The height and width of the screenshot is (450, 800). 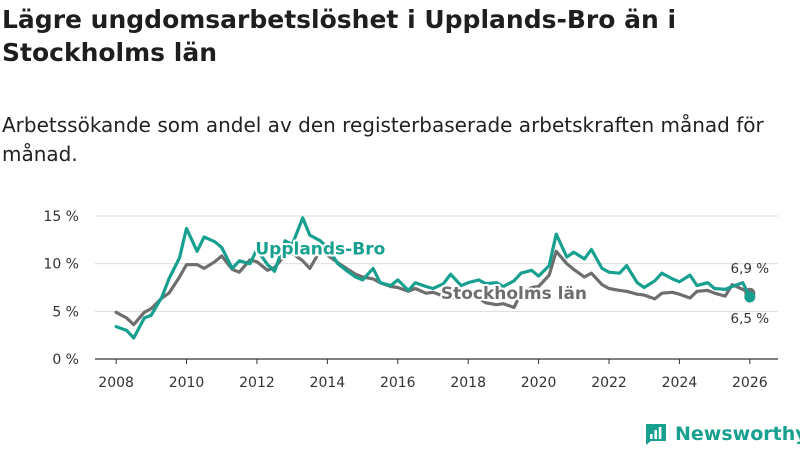 I want to click on y-tick-label: 0 %, so click(x=65, y=360).